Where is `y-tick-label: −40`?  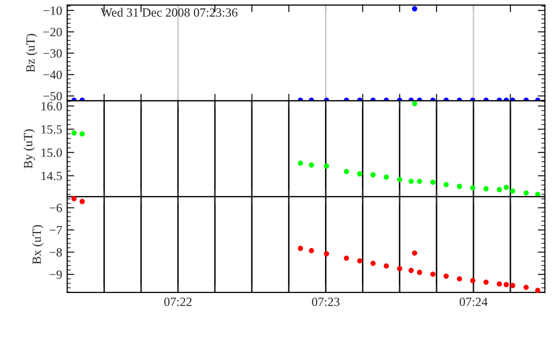 y-tick-label: −40 is located at coordinates (52, 75).